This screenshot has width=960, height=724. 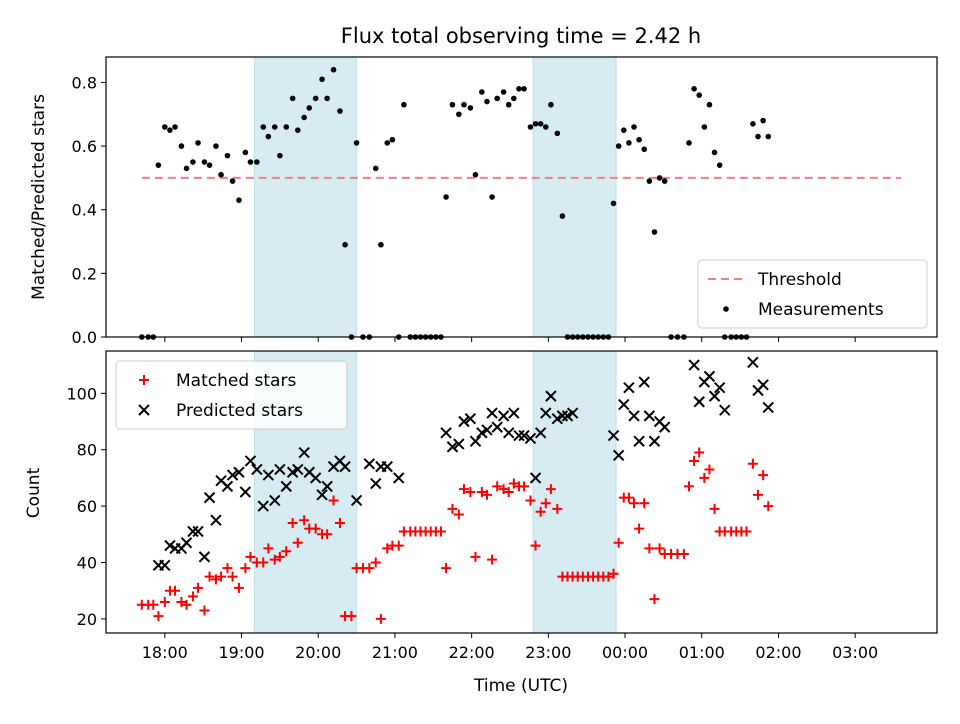 What do you see at coordinates (726, 309) in the screenshot?
I see `legend-measurement-swatch` at bounding box center [726, 309].